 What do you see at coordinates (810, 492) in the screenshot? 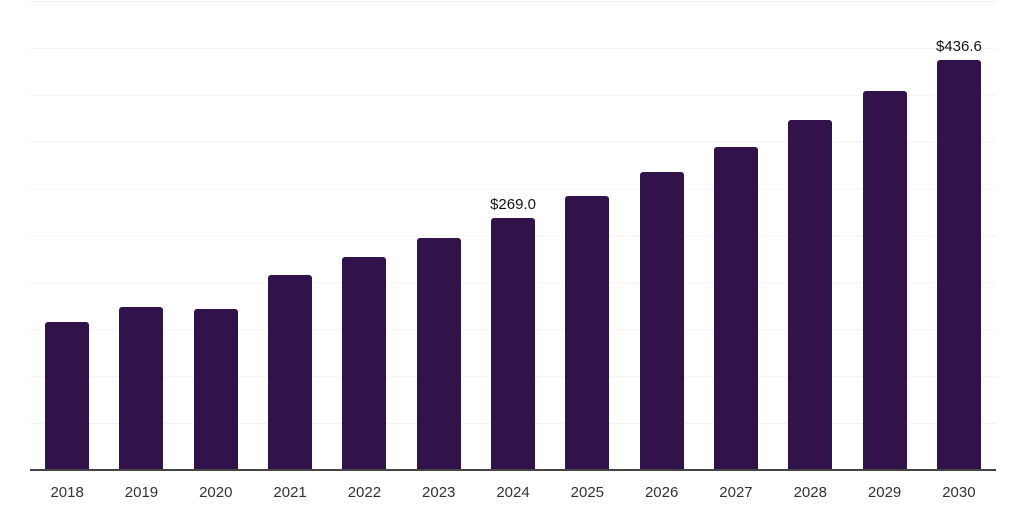
I see `x-tick-label-2028: 2028` at bounding box center [810, 492].